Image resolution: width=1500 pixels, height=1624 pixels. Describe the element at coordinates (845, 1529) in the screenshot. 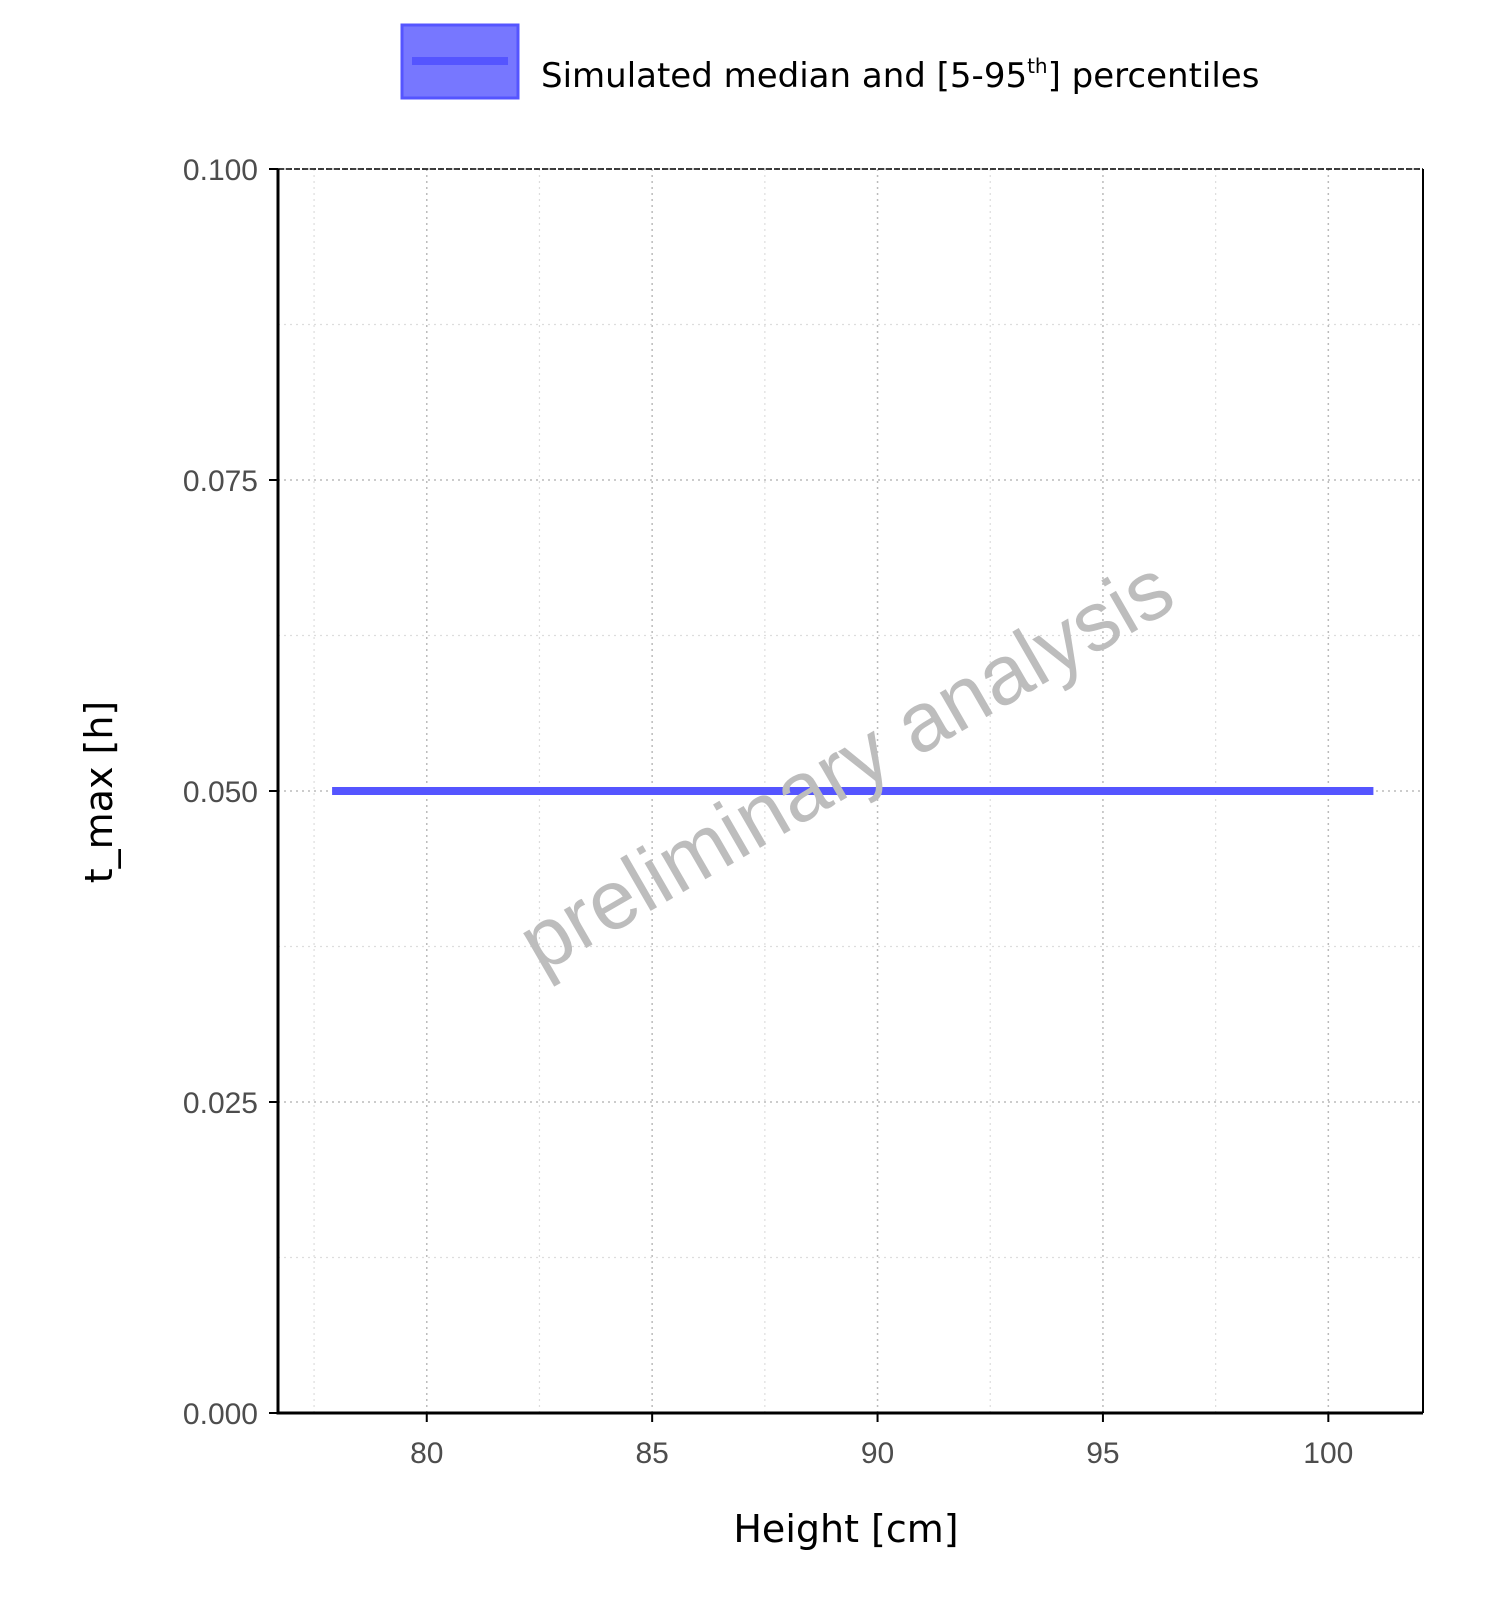

I see `x-axis-title: Height [cm]` at that location.